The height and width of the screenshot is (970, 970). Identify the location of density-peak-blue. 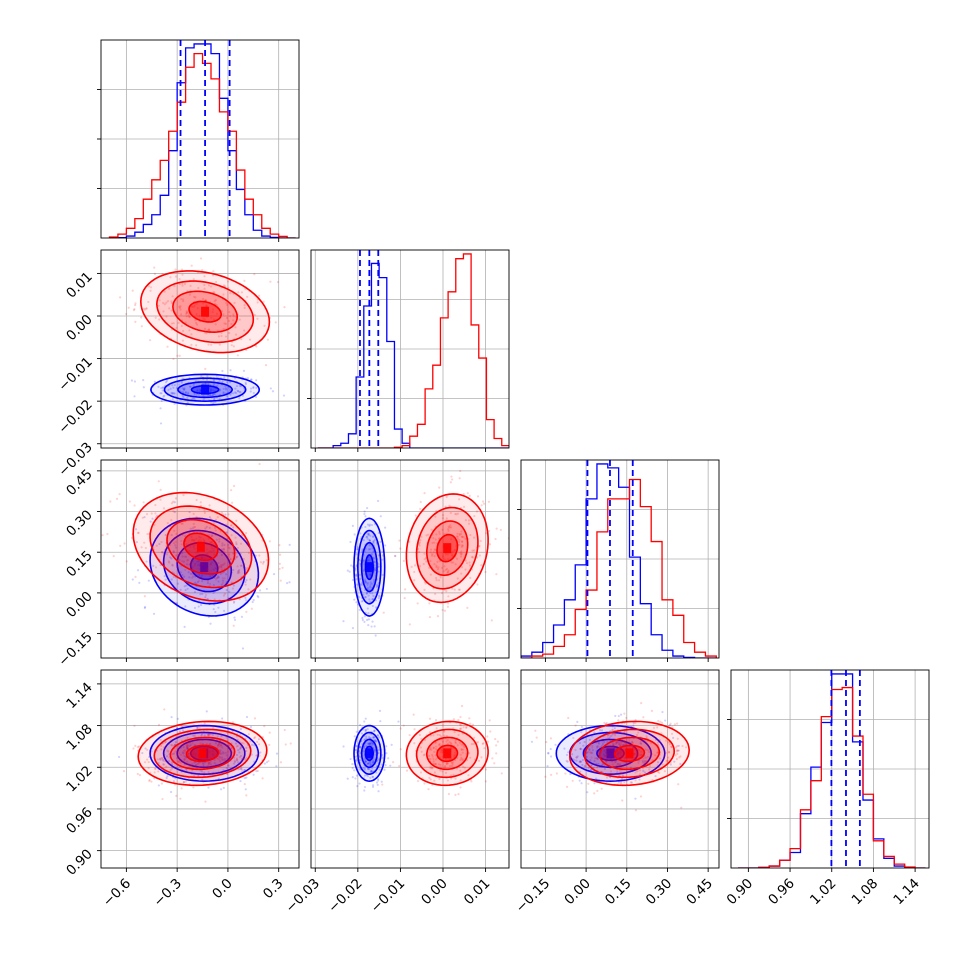
(369, 753).